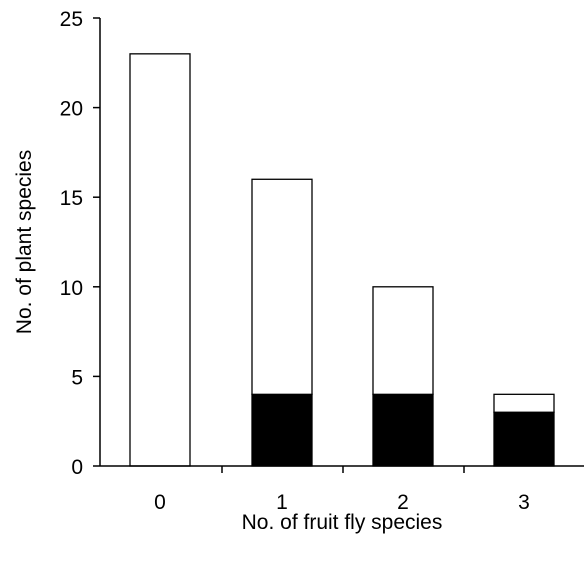 Image resolution: width=586 pixels, height=564 pixels. What do you see at coordinates (71, 198) in the screenshot?
I see `y-tick-label: 15` at bounding box center [71, 198].